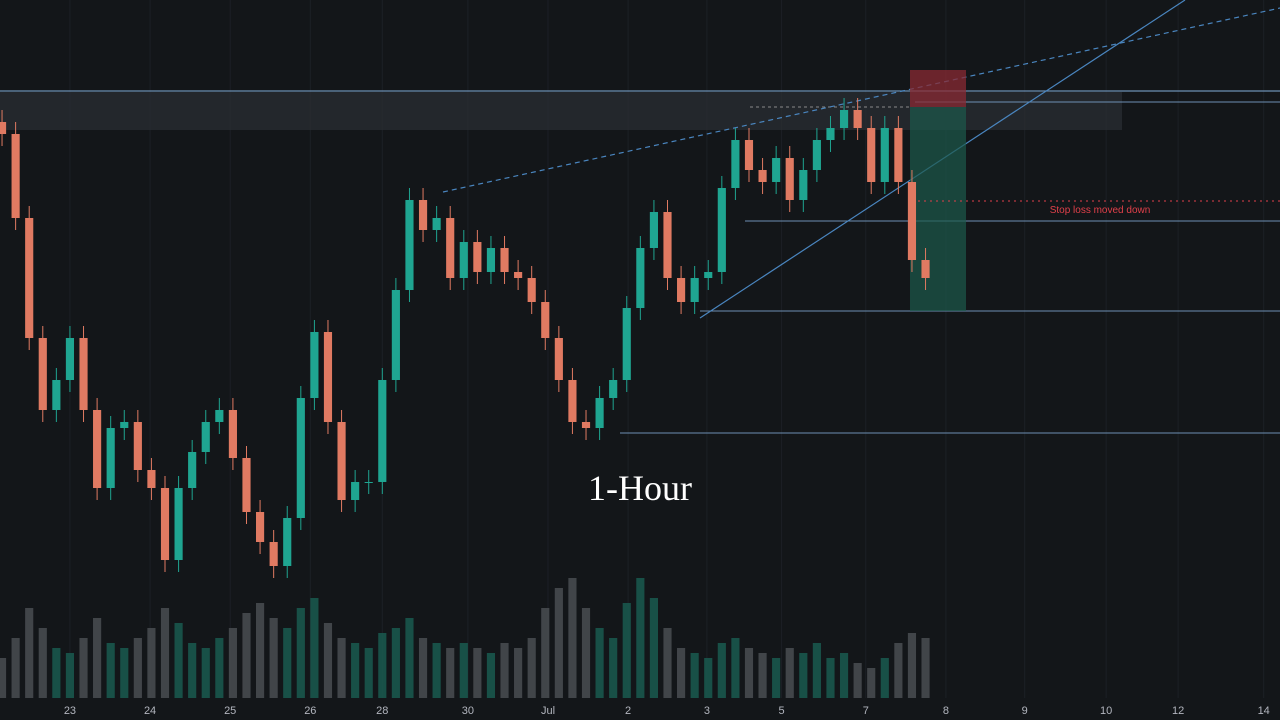  Describe the element at coordinates (938, 209) in the screenshot. I see `target-zone` at that location.